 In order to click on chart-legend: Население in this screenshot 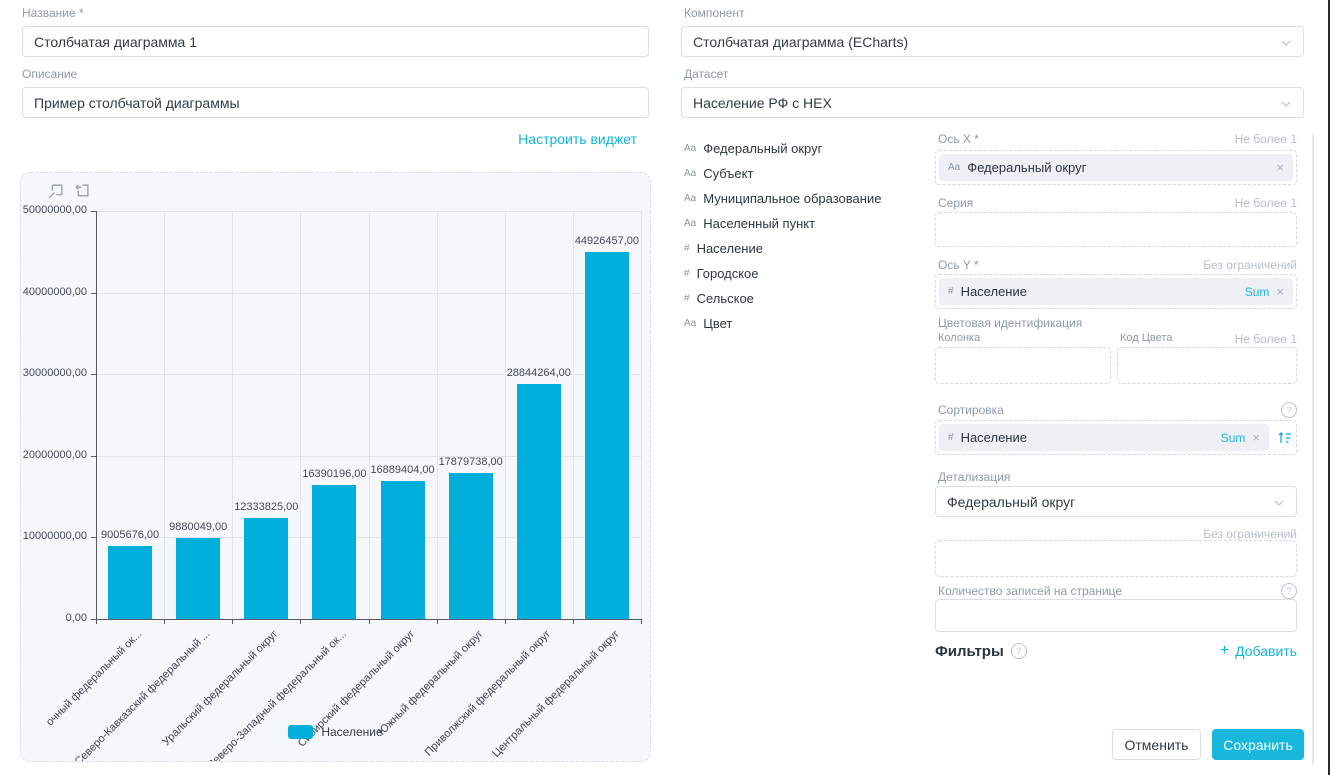, I will do `click(335, 732)`.